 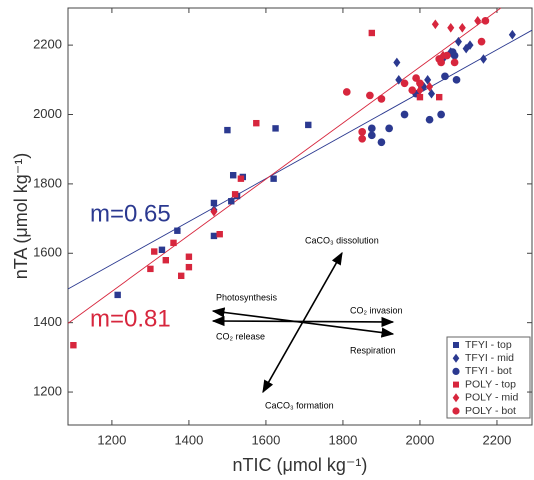 What do you see at coordinates (299, 405) in the screenshot?
I see `annotation: CaCO₃ formation` at bounding box center [299, 405].